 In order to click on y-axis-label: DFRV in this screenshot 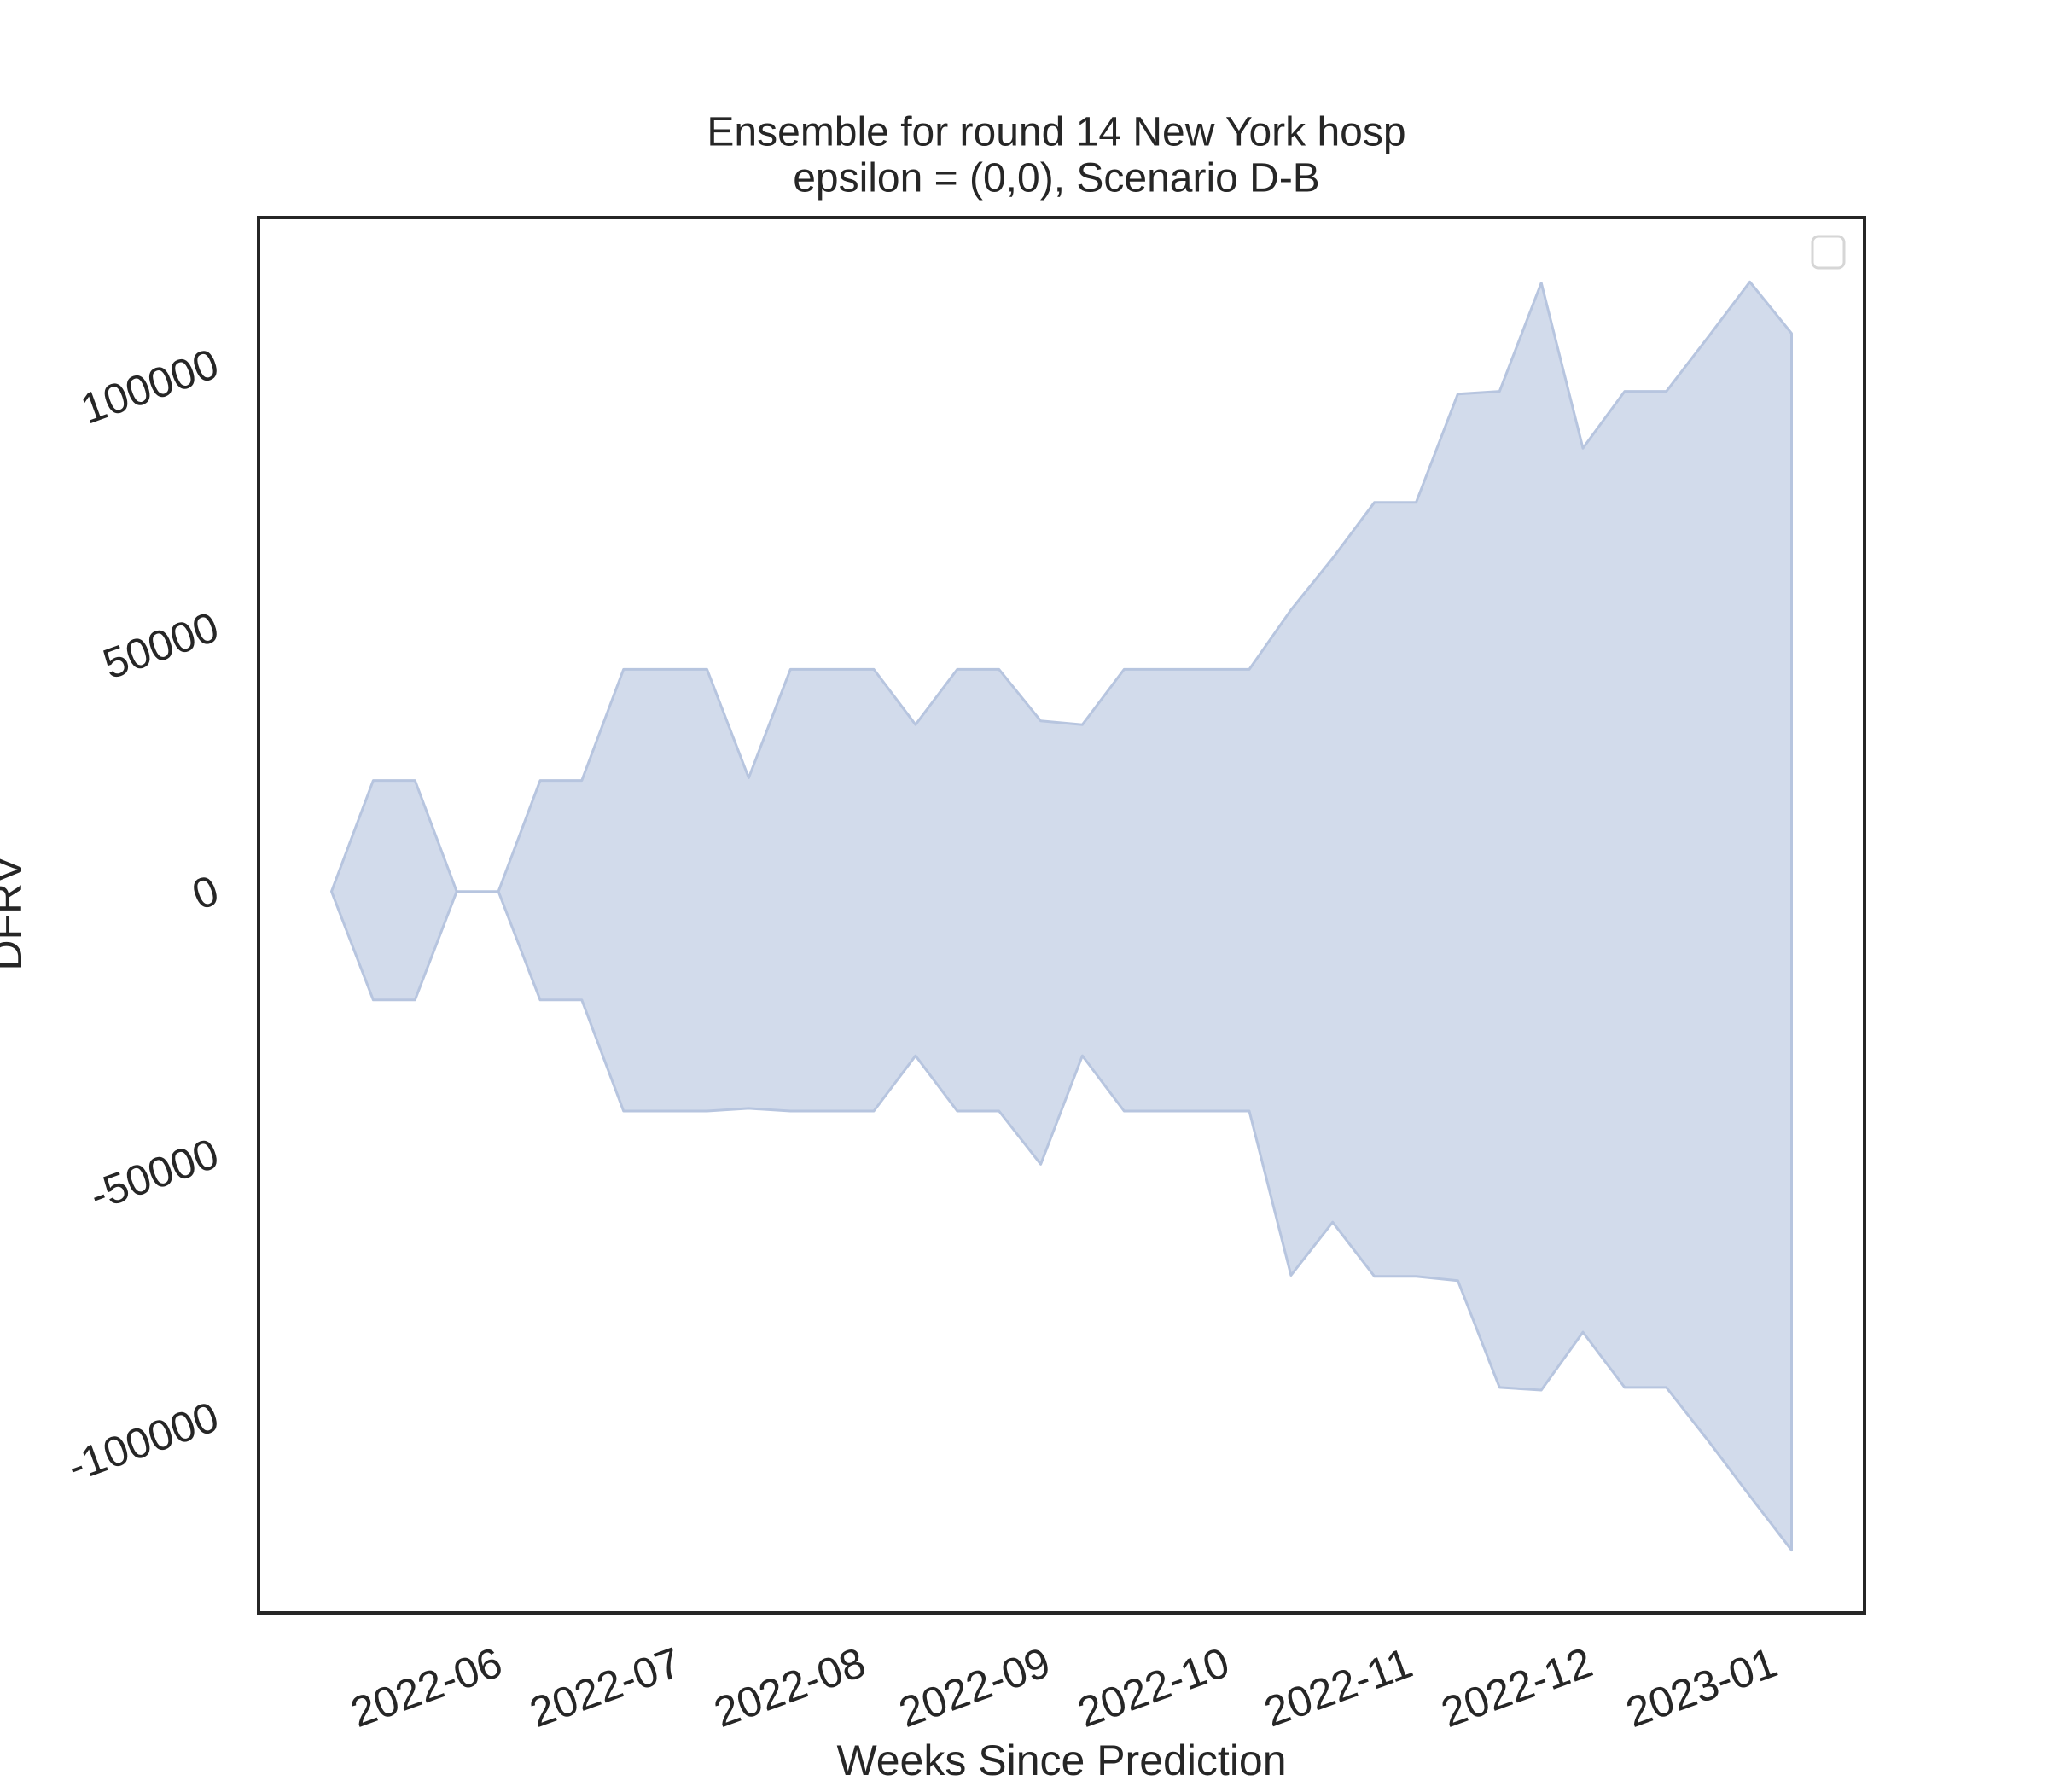, I will do `click(16, 913)`.